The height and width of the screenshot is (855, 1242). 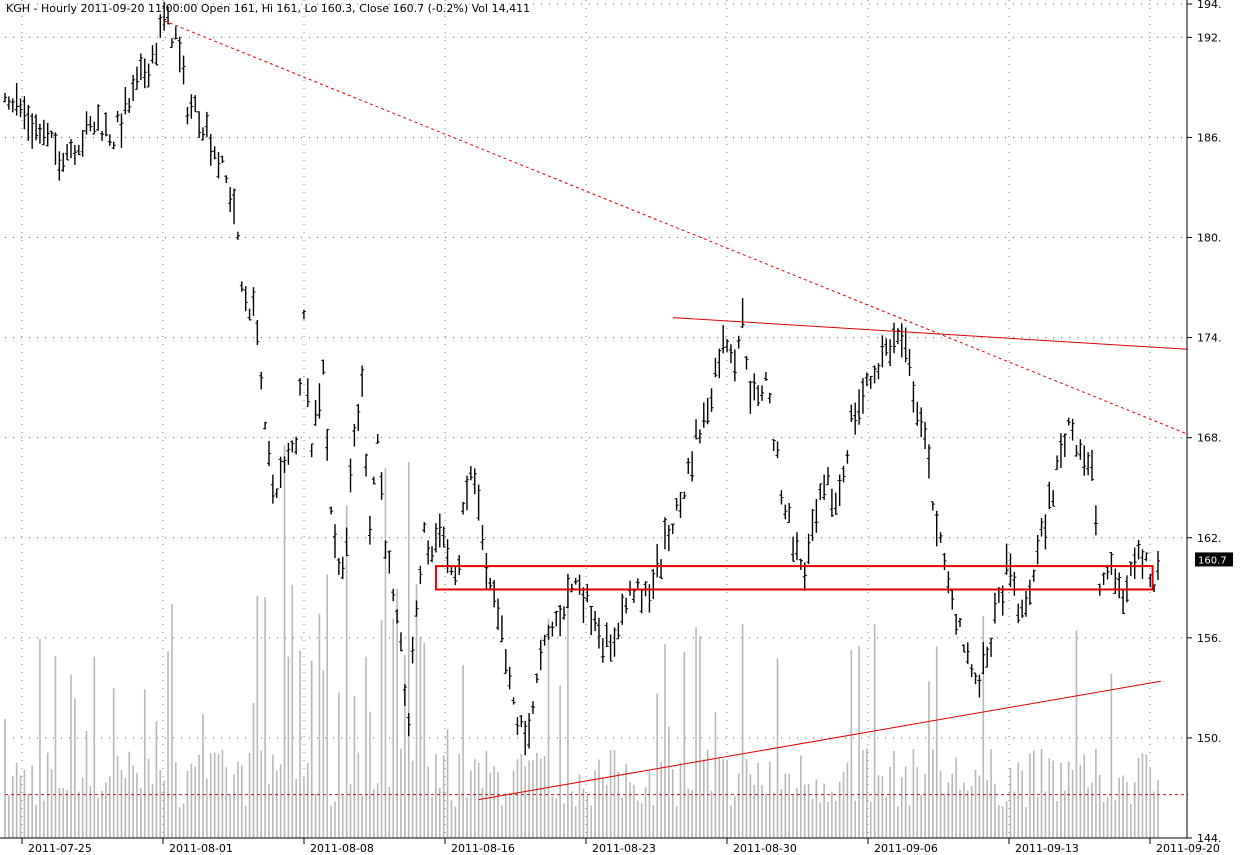 I want to click on last-price-badge: 160.7, so click(x=1214, y=559).